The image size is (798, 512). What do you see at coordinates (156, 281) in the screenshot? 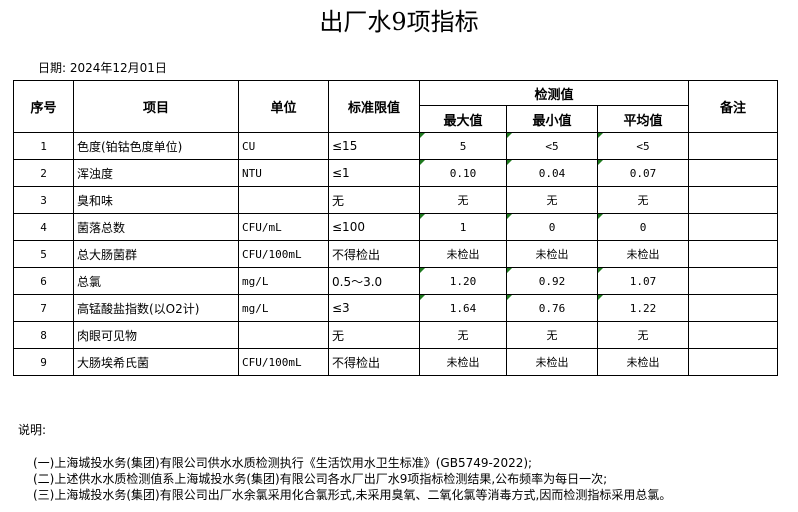
I see `cell-item: 总氯` at bounding box center [156, 281].